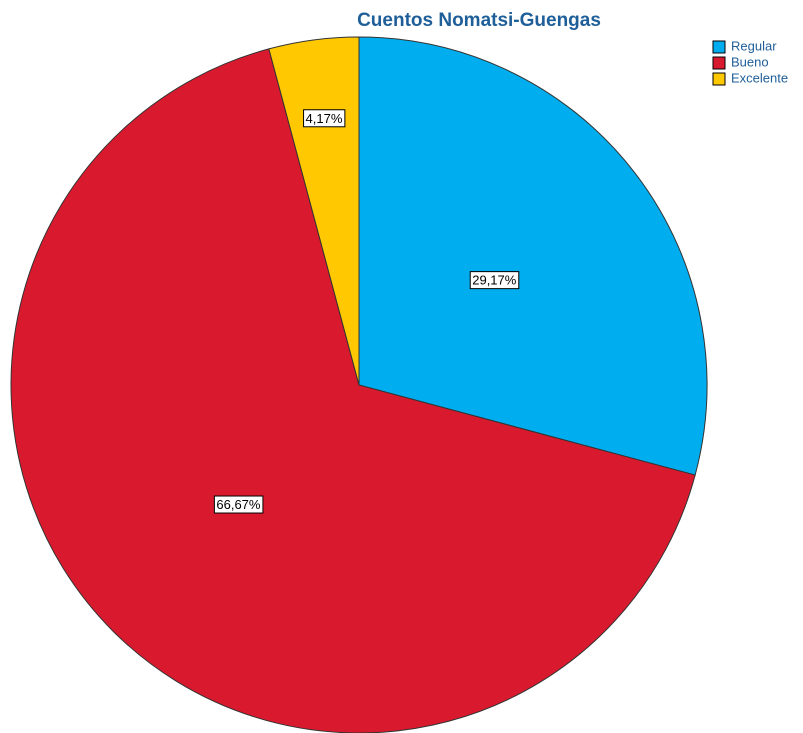  I want to click on data-label: 4,17%, so click(324, 118).